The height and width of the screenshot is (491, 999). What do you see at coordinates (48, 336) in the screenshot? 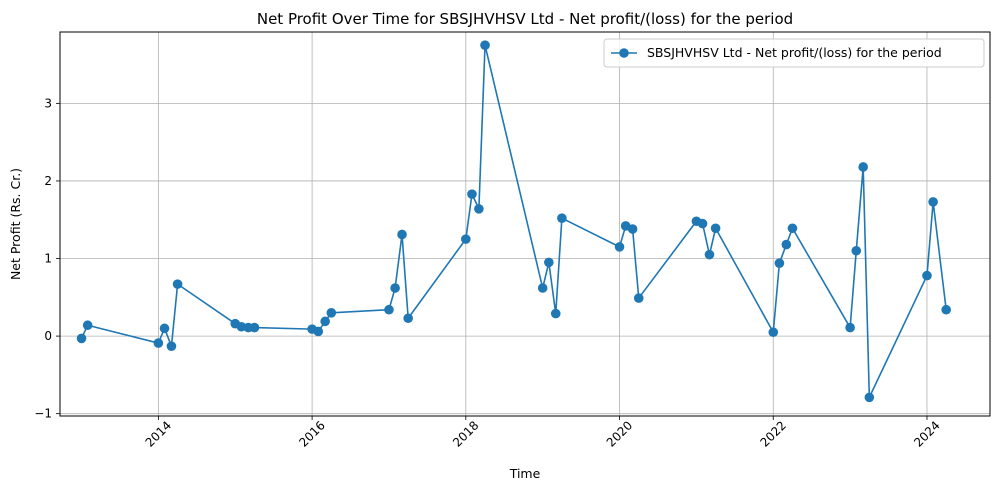
I see `y-tick-label: 0` at bounding box center [48, 336].